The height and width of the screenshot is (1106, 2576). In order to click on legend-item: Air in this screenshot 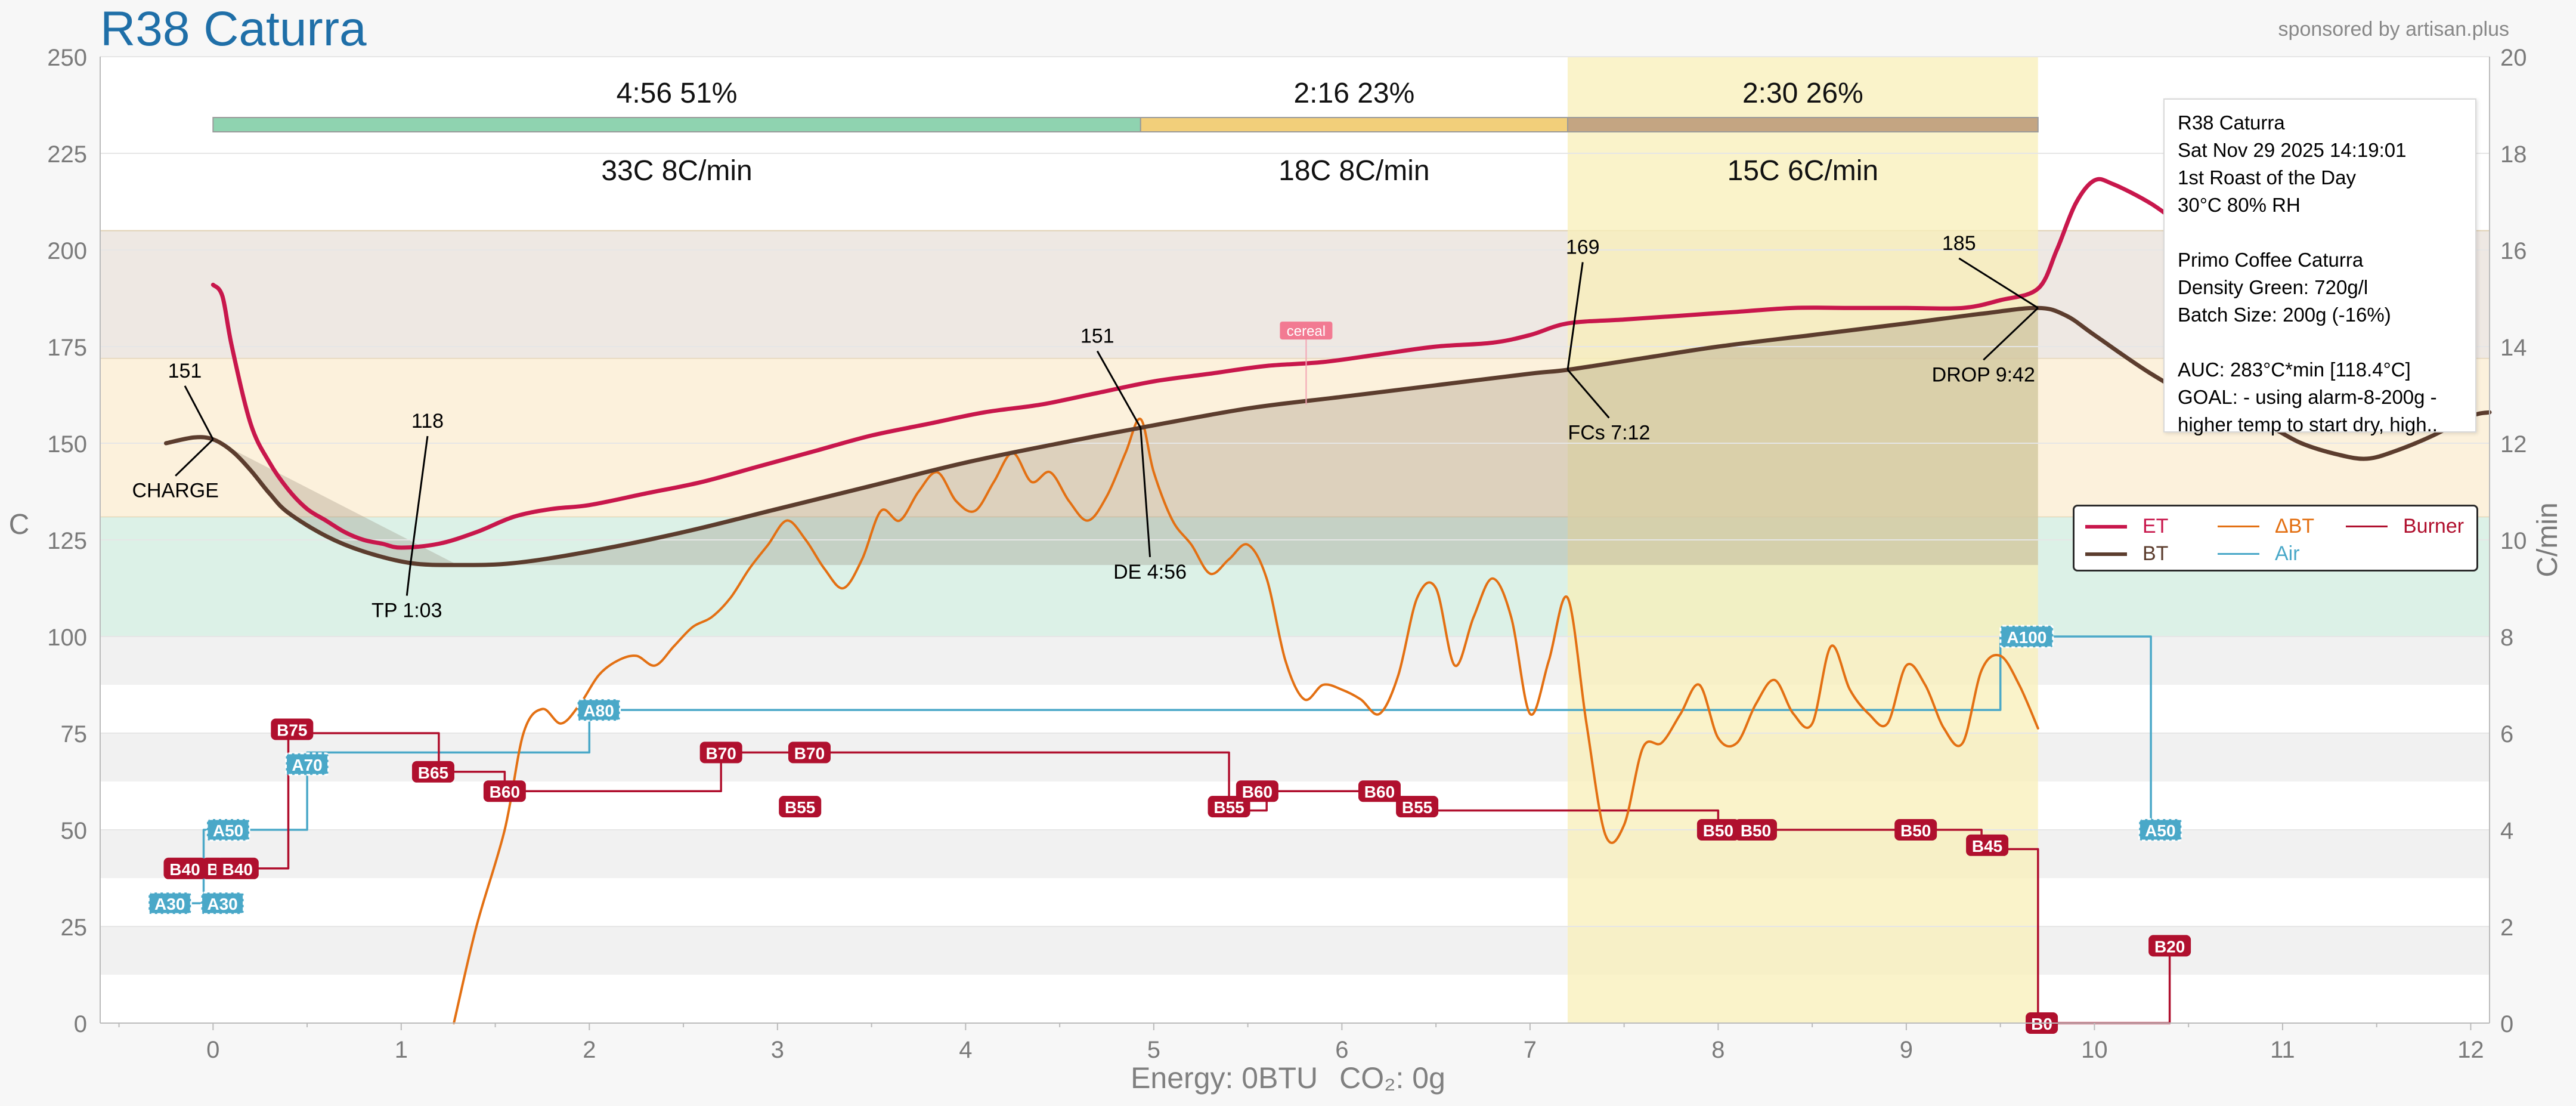, I will do `click(2259, 554)`.